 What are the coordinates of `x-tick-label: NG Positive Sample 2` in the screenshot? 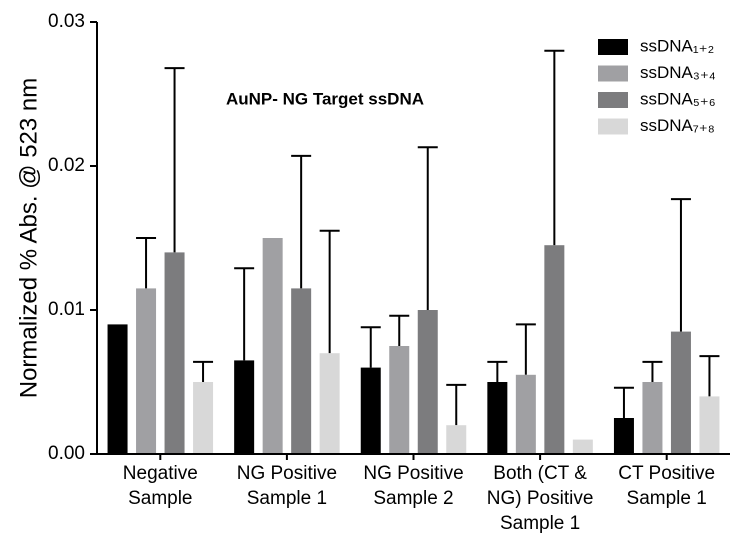 It's located at (413, 486).